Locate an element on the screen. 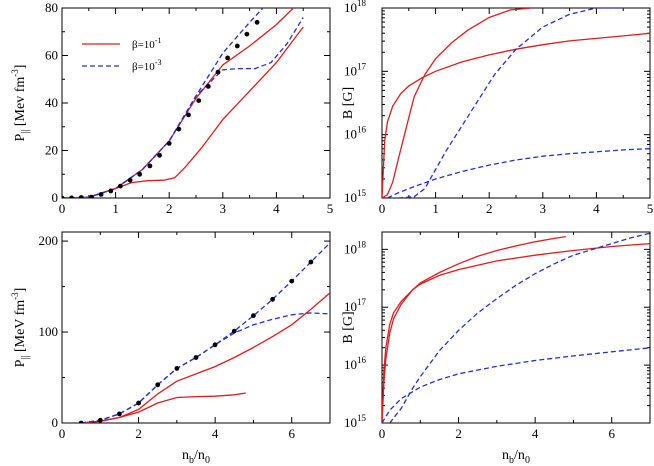 The width and height of the screenshot is (654, 466). series-line-beta3_shallow is located at coordinates (518, 172).